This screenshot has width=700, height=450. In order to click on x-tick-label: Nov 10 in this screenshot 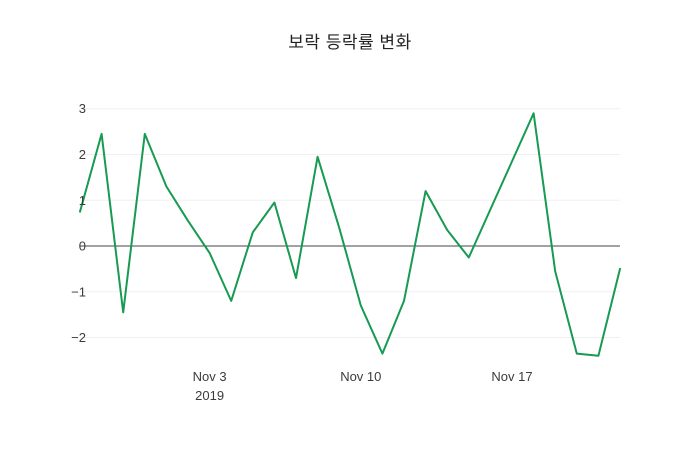, I will do `click(360, 376)`.